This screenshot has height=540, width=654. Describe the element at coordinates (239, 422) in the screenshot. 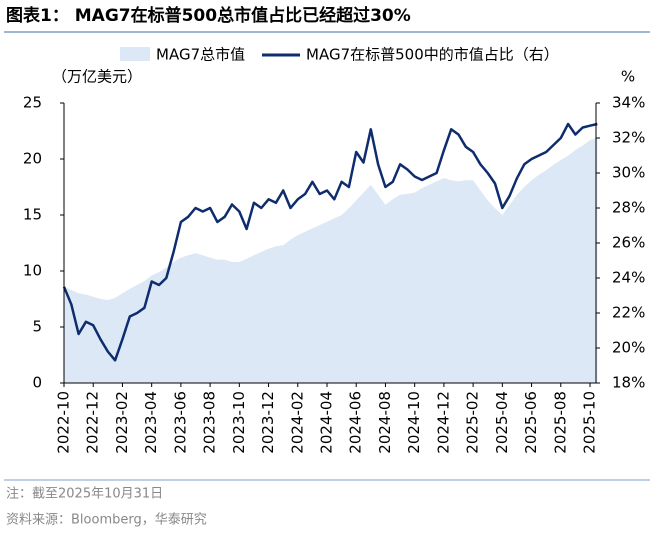

I see `x-tick-label: 2023-10` at that location.